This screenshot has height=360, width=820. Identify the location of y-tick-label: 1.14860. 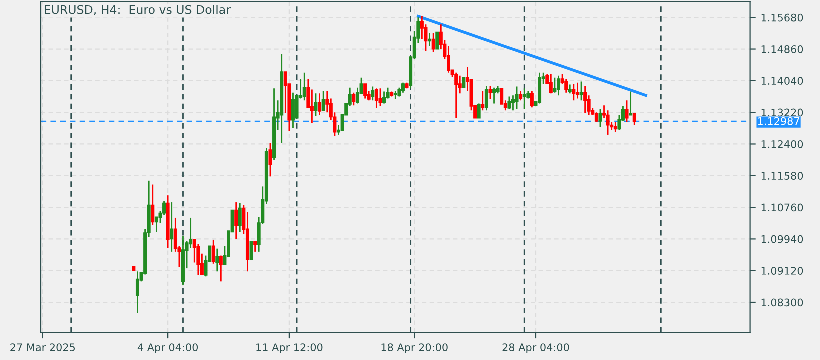
(783, 50).